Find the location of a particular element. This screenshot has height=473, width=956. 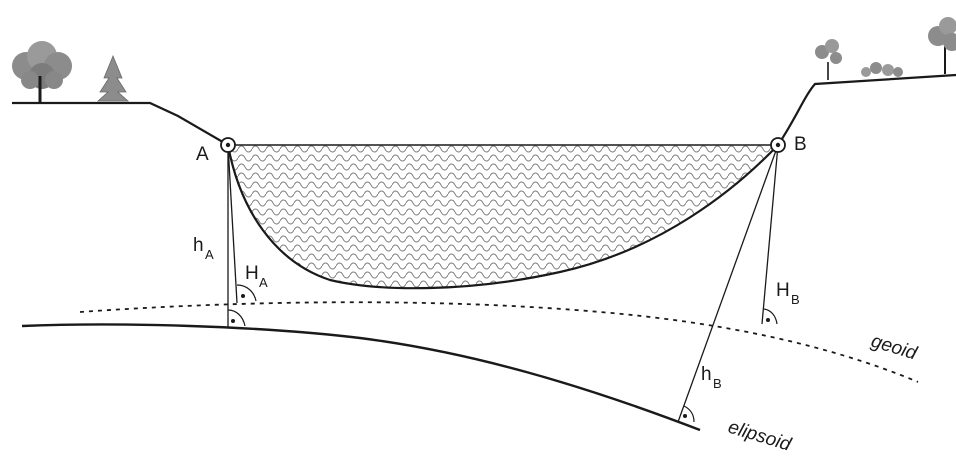

point-a-label: A is located at coordinates (202, 154).